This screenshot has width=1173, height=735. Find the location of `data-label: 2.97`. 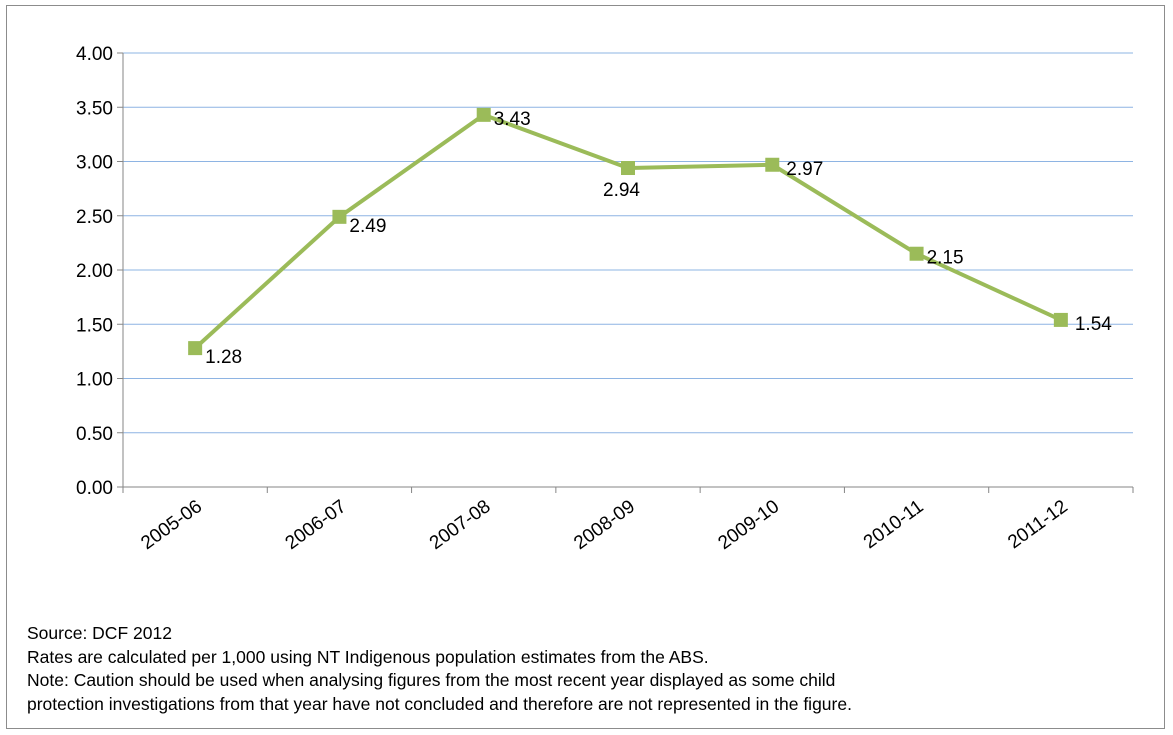

data-label: 2.97 is located at coordinates (804, 169).